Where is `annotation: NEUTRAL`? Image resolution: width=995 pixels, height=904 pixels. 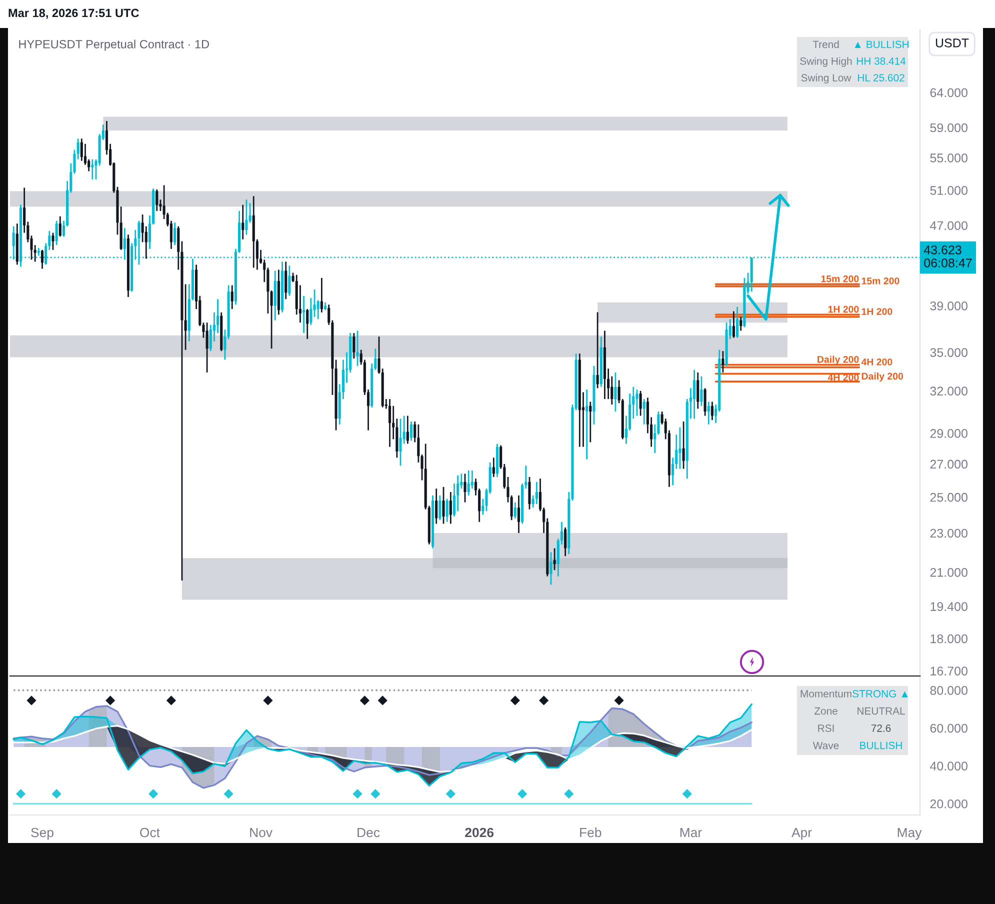 annotation: NEUTRAL is located at coordinates (881, 711).